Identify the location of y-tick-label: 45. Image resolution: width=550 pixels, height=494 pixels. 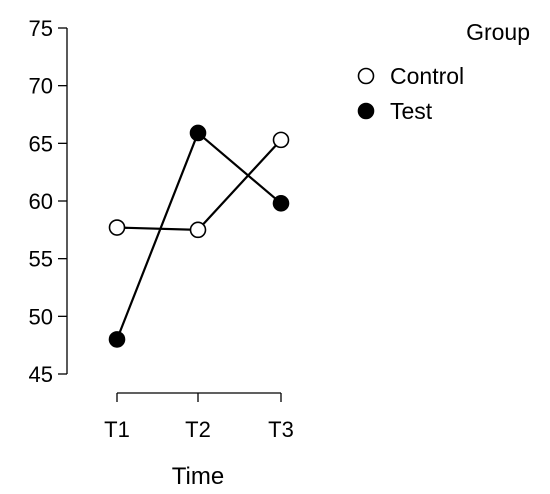
(41, 374).